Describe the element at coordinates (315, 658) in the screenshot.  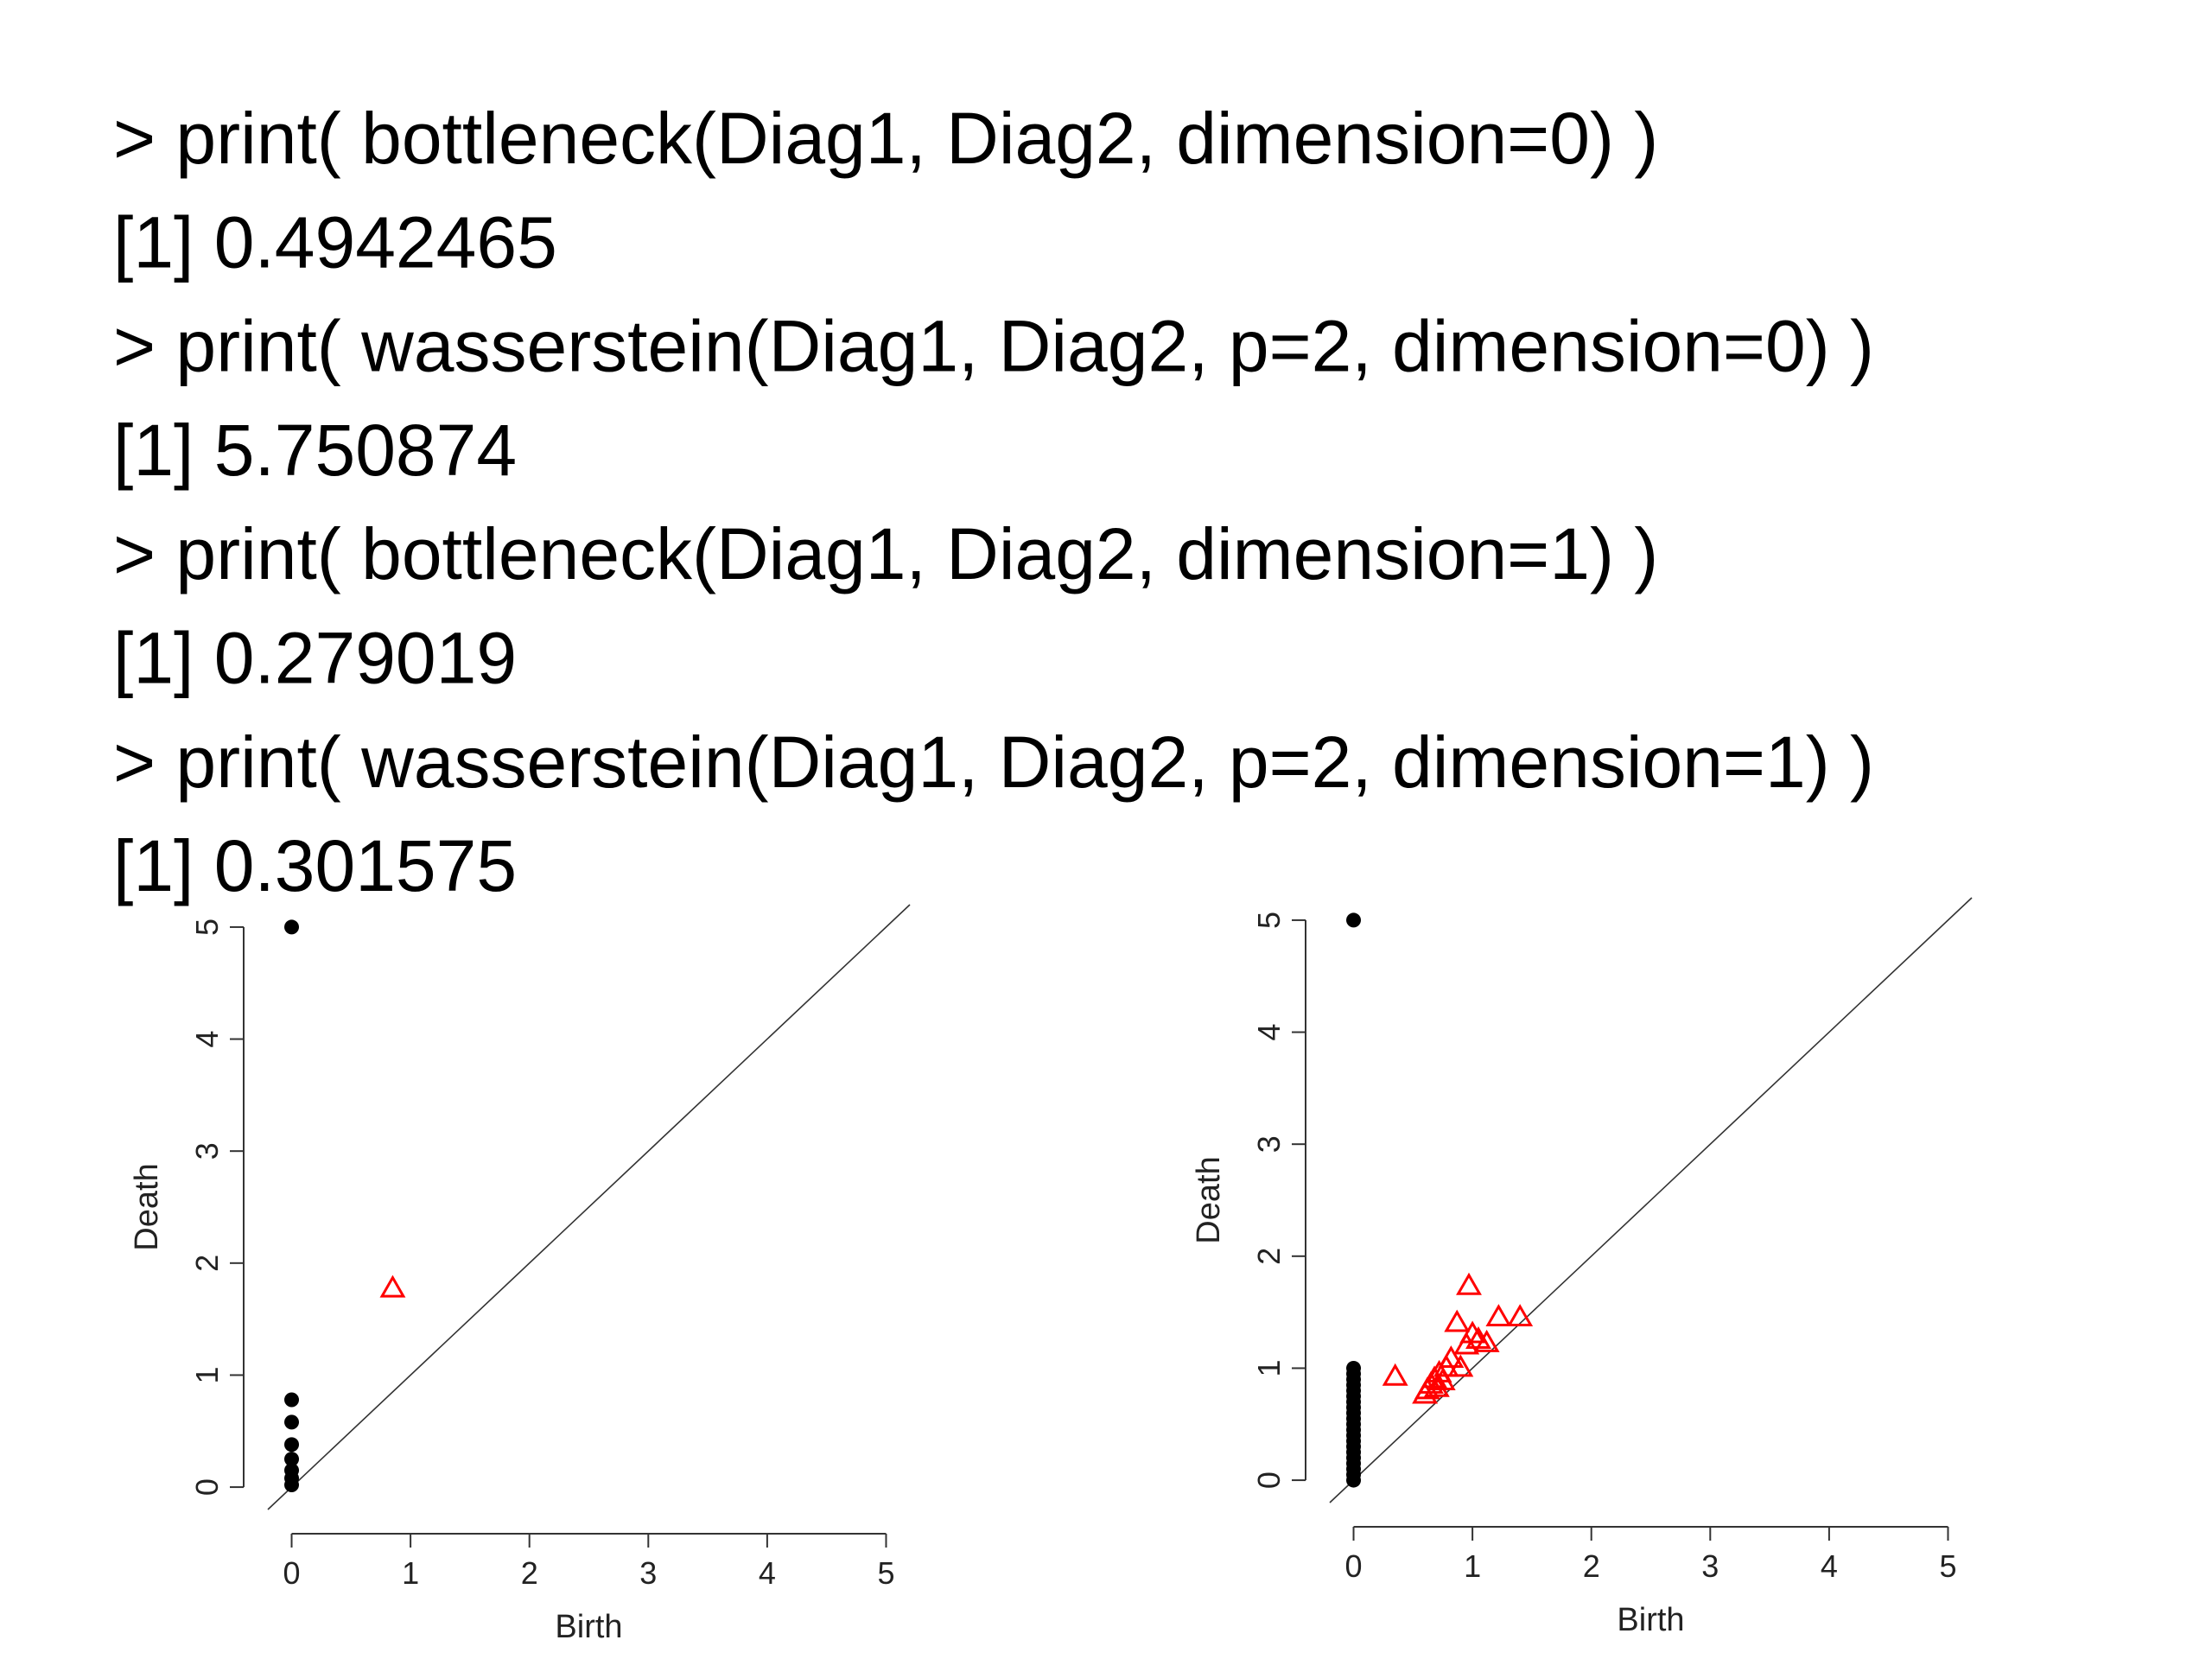
I see `console-line: [1] 0.279019` at that location.